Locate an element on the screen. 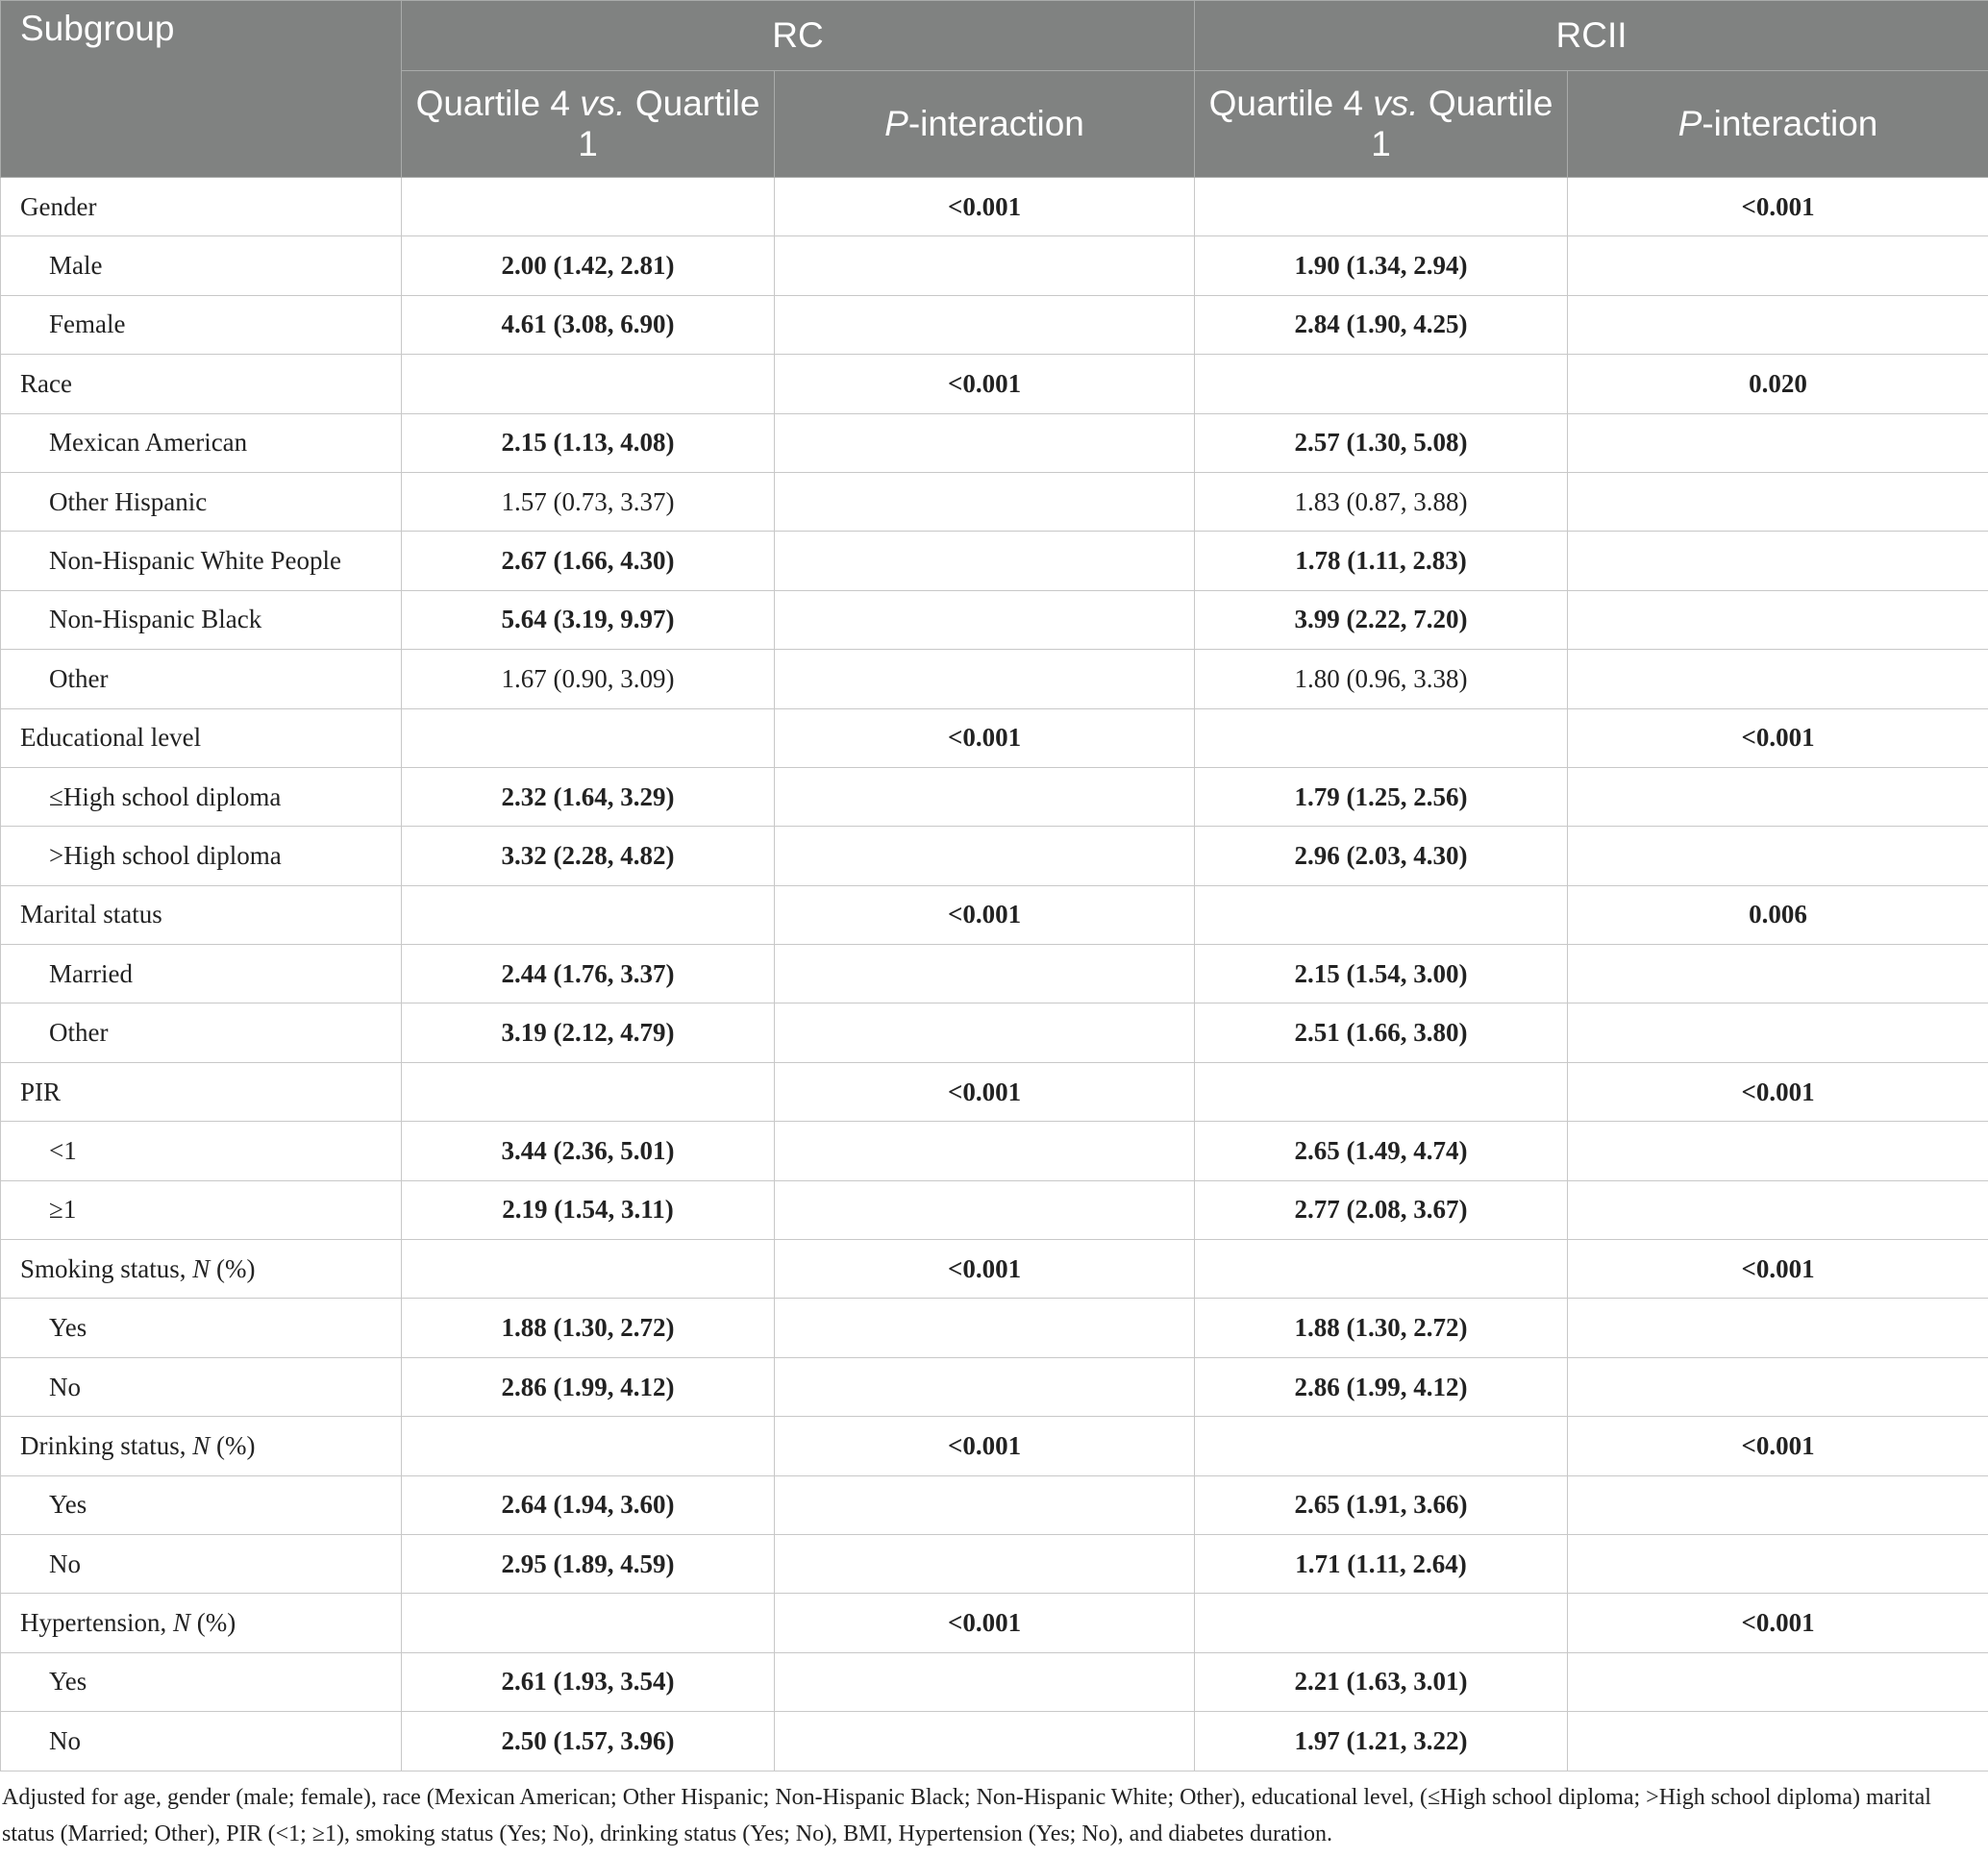  item-row: No 2.86 (1.99, 4.12) 2.86 (1.99, 4.12) is located at coordinates (994, 1387).